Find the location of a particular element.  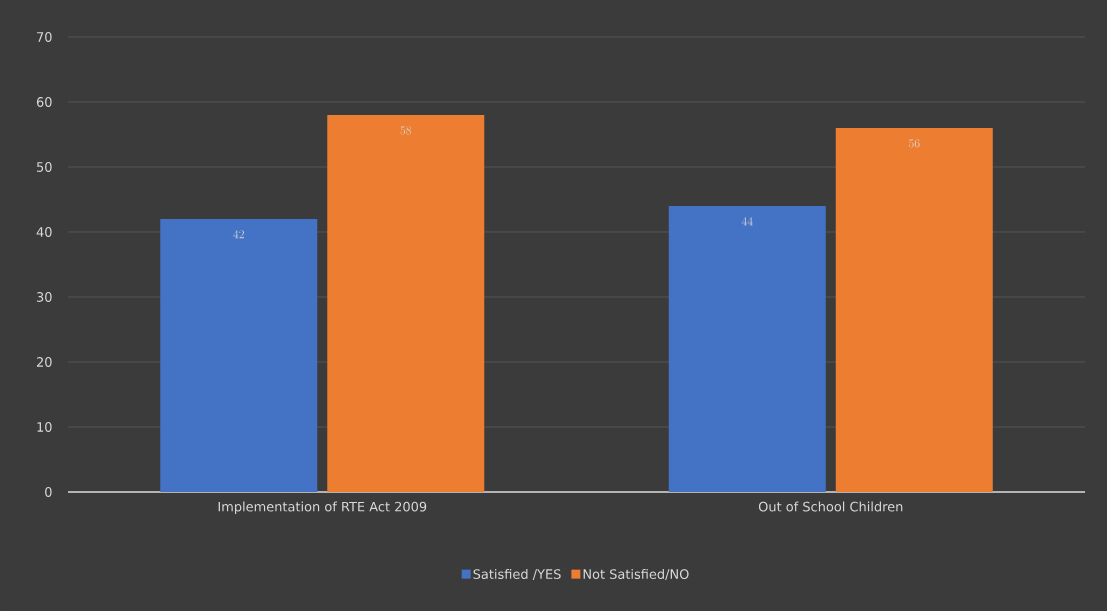

x-tick-label: Out of School Children is located at coordinates (830, 506).